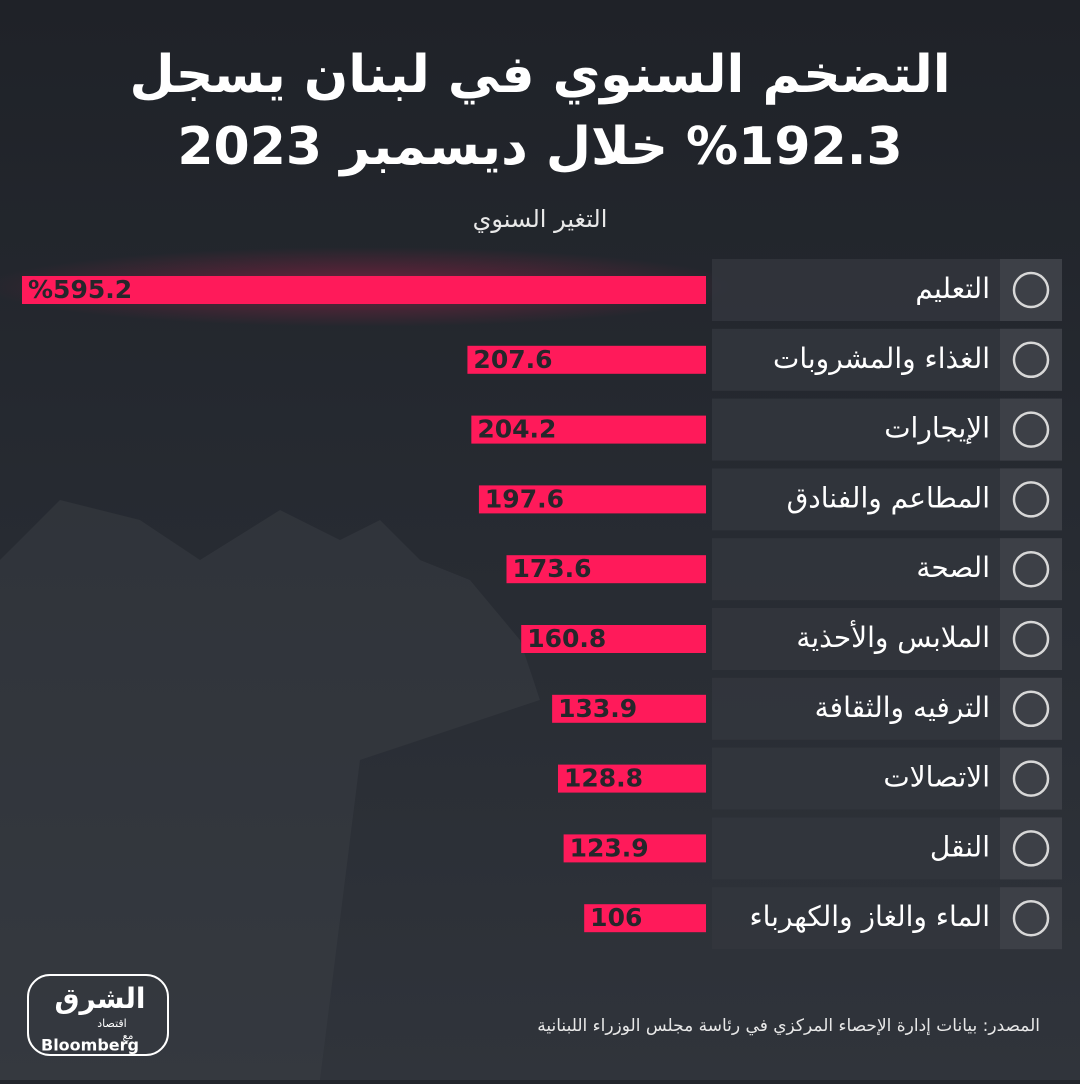 This screenshot has width=1080, height=1084. I want to click on chart-title: %192.3 خلال ديسمبر 2023, so click(539, 147).